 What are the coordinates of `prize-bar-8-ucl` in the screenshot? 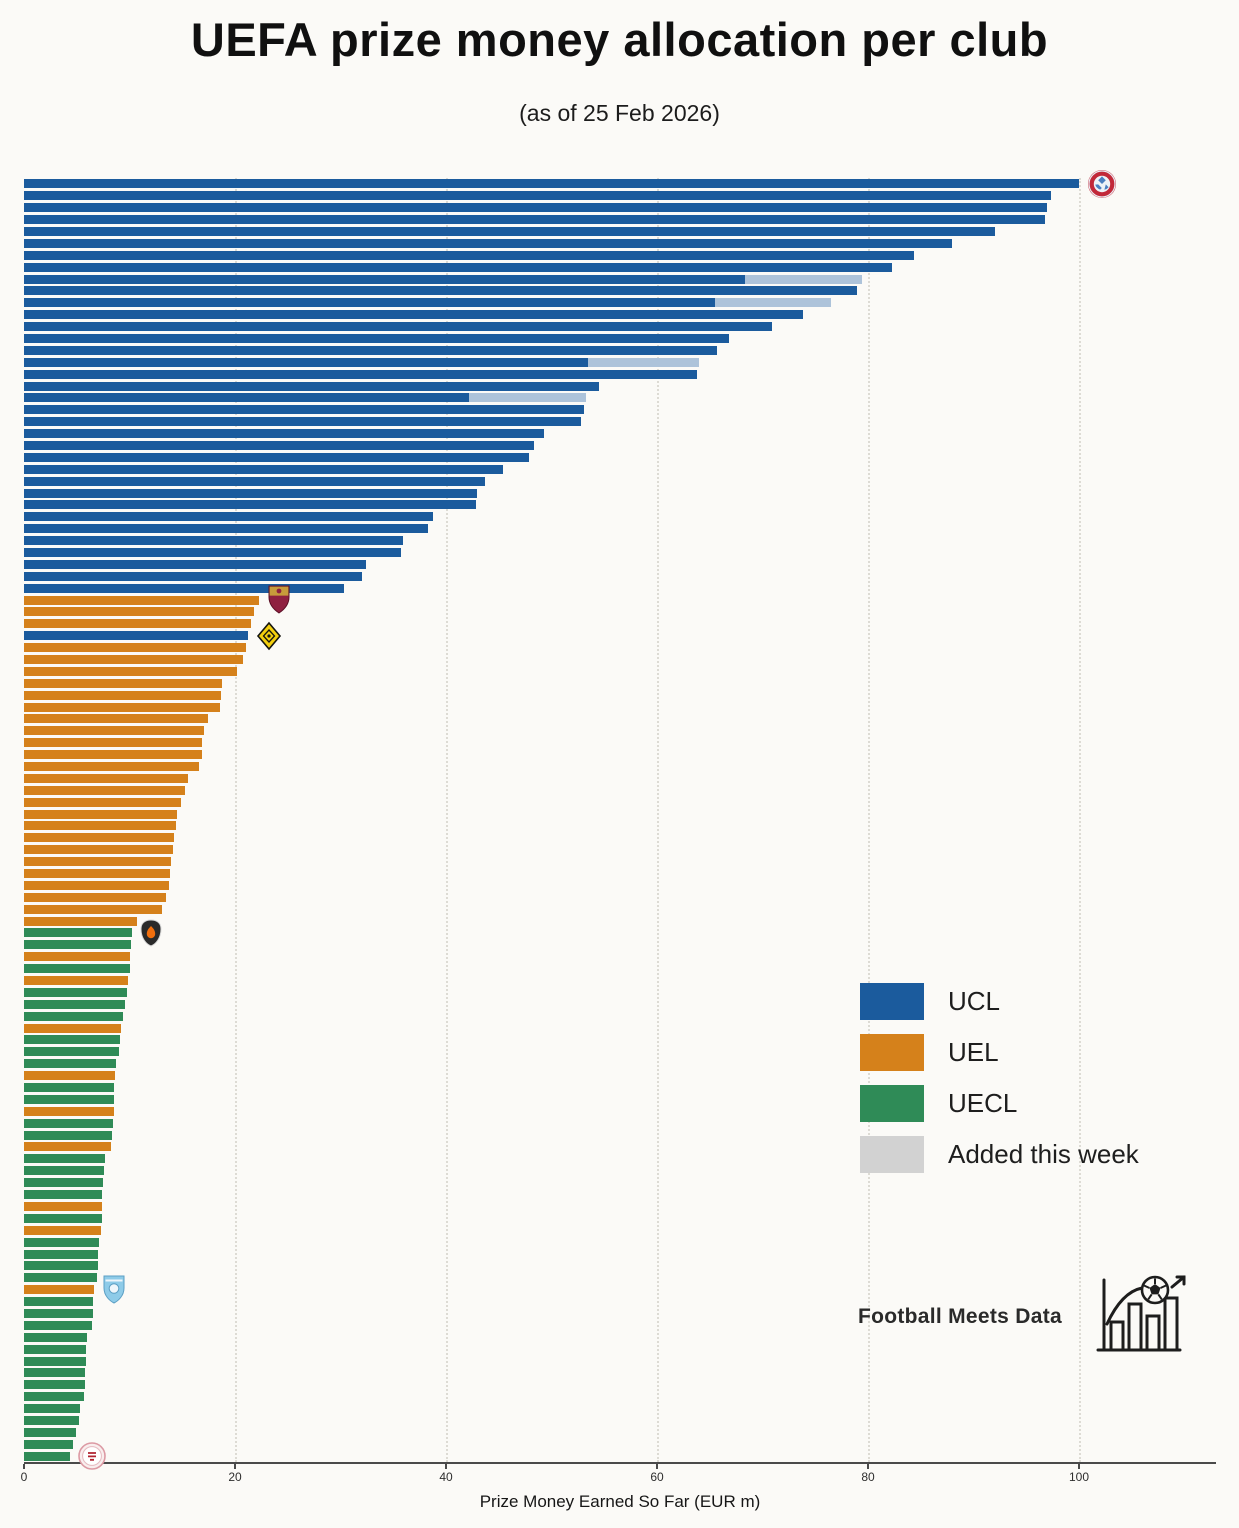 It's located at (458, 267).